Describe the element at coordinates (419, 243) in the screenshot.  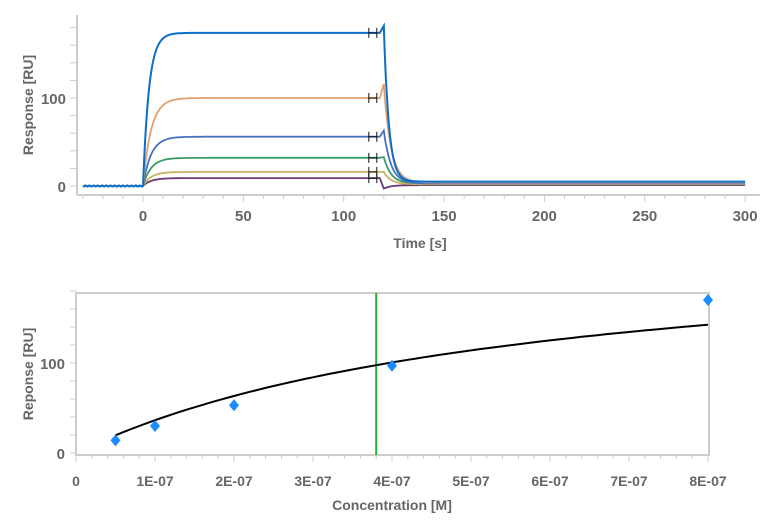
I see `top-x-label: Time [s]` at that location.